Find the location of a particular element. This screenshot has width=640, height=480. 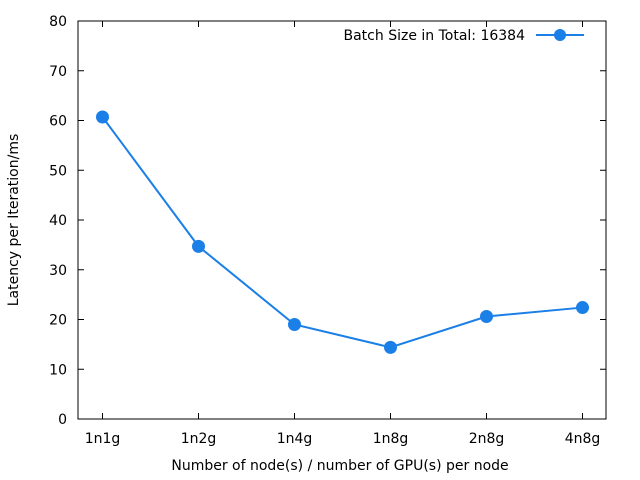

legend: Batch Size in Total: 16384 is located at coordinates (464, 36).